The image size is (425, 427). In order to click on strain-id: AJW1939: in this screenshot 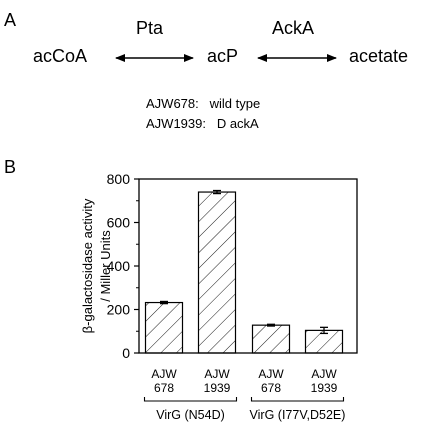, I will do `click(176, 123)`.